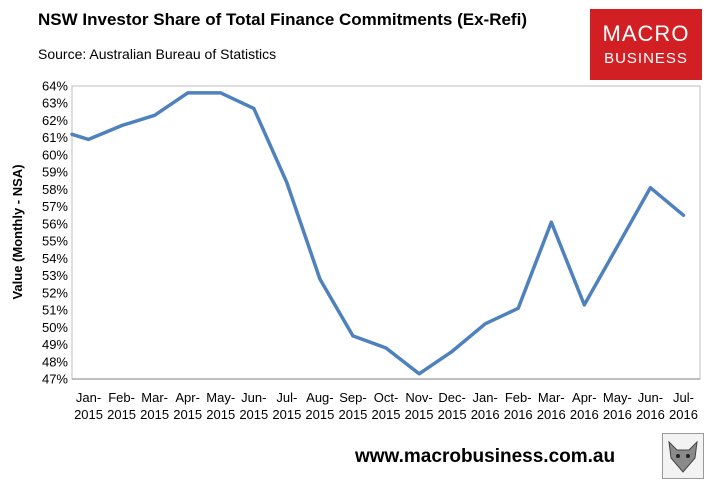 The image size is (710, 486). I want to click on x-tick-label: Apr-2016, so click(584, 406).